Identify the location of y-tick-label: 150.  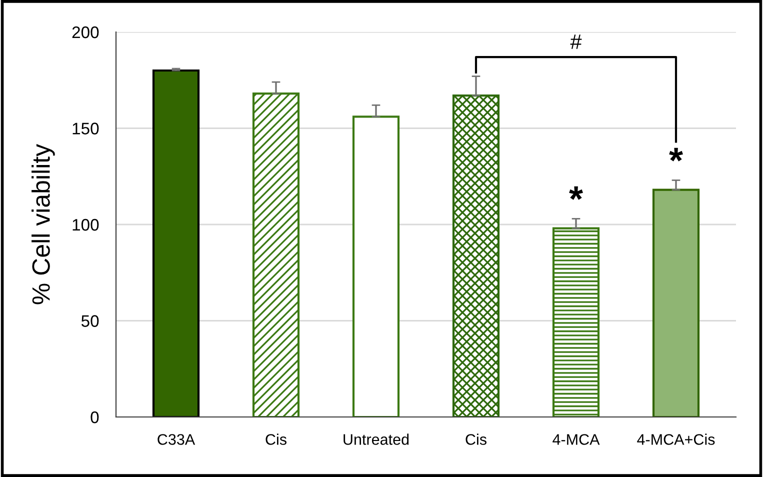
(85, 128).